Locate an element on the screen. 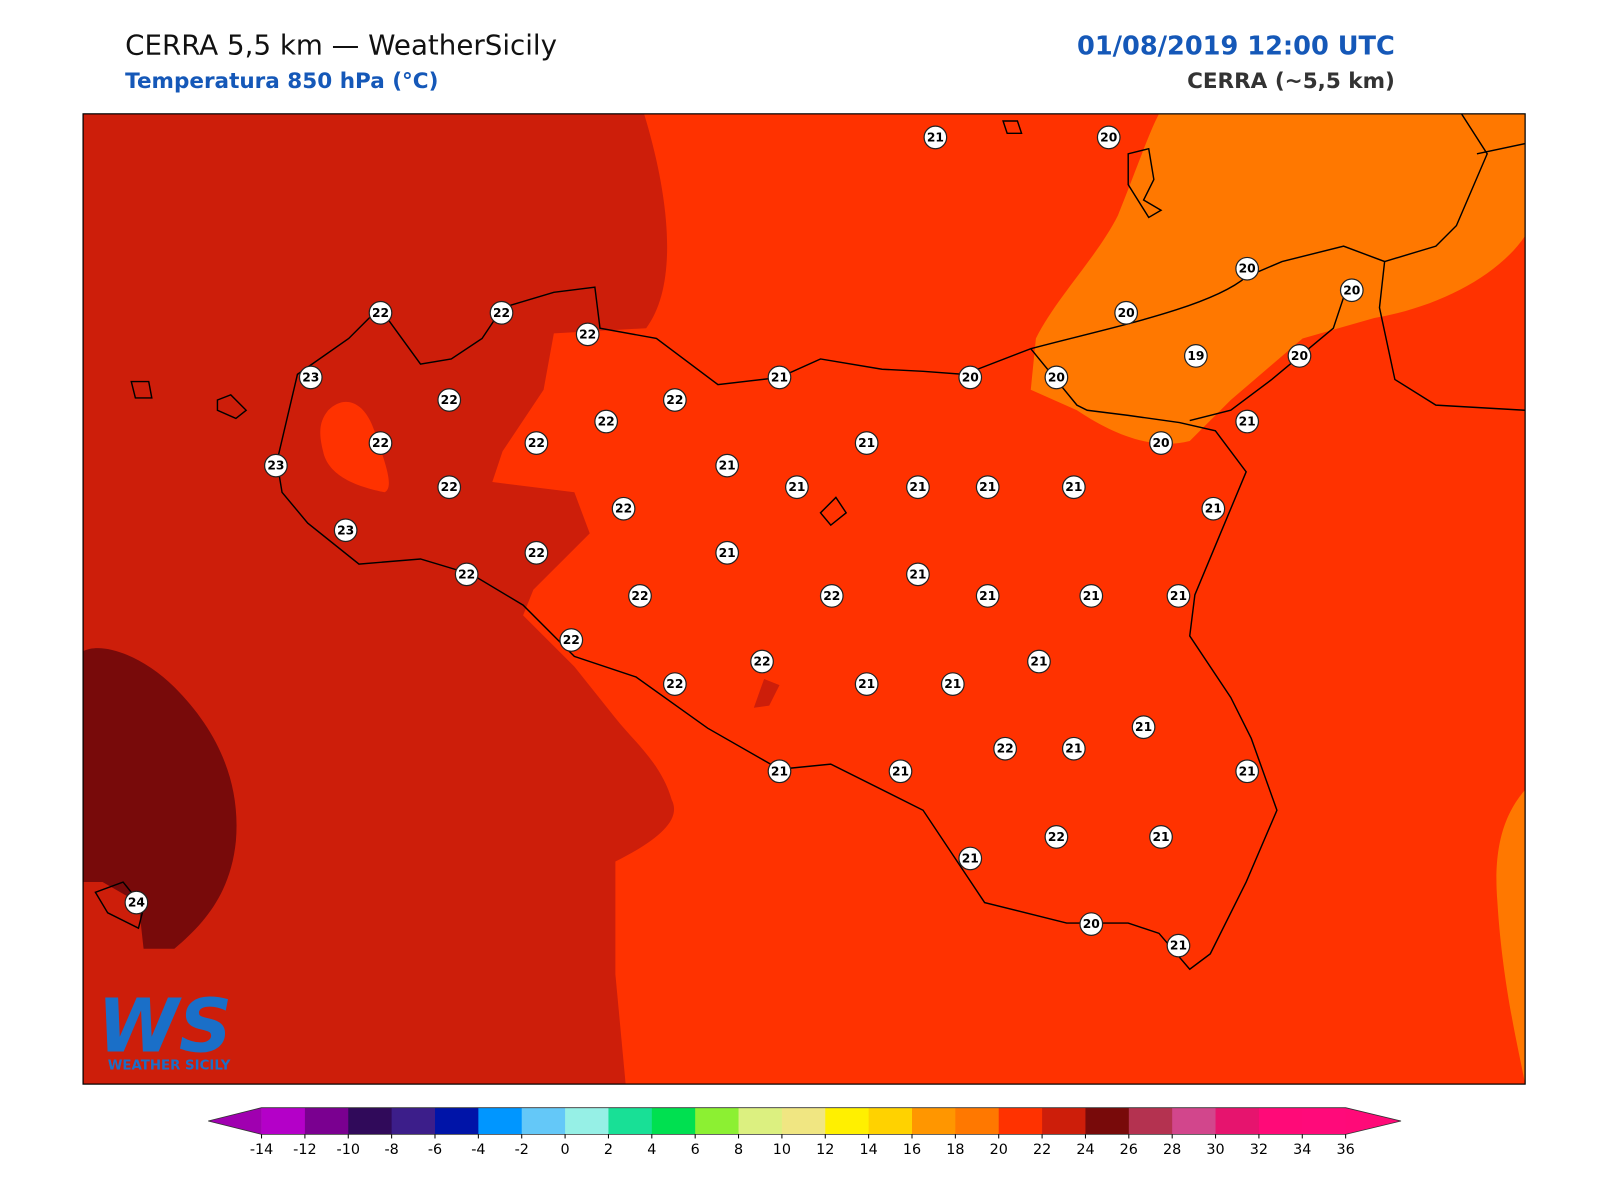 The image size is (1600, 1200). colorbar-tick-label: 24 is located at coordinates (1085, 1150).